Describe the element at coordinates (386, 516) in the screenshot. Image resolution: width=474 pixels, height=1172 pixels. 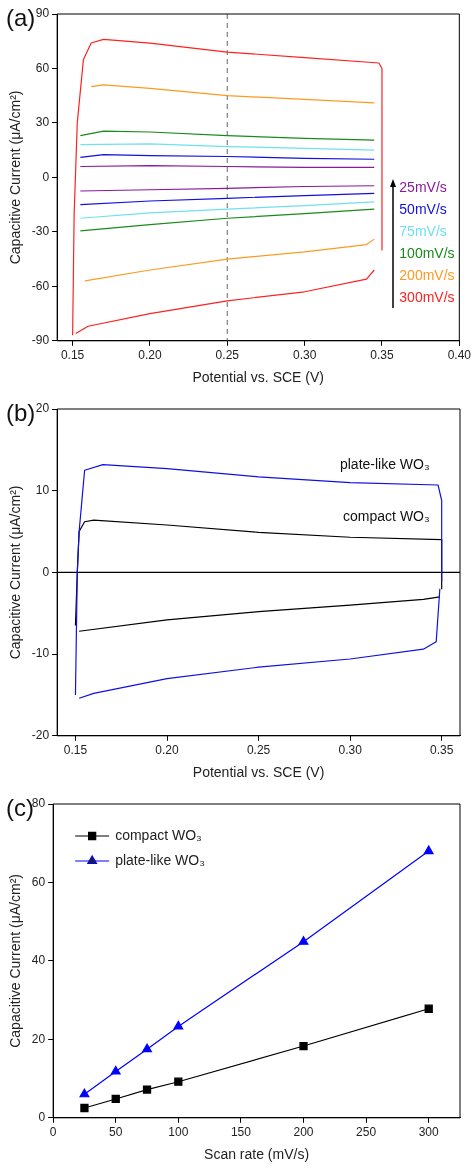
I see `series-label: compact WO₃` at that location.